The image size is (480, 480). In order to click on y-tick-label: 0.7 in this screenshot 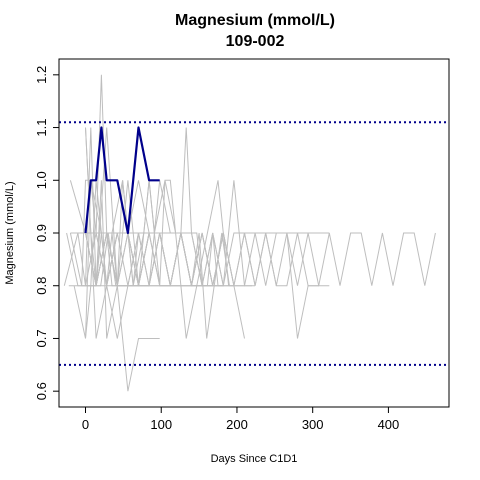, I will do `click(41, 338)`.